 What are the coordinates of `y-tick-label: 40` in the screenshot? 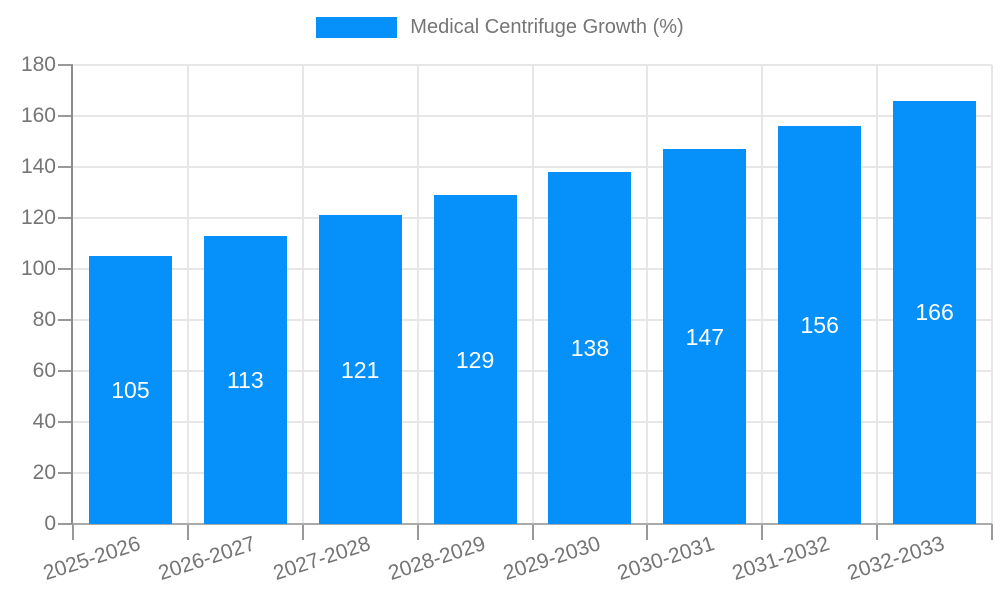 It's located at (44, 421).